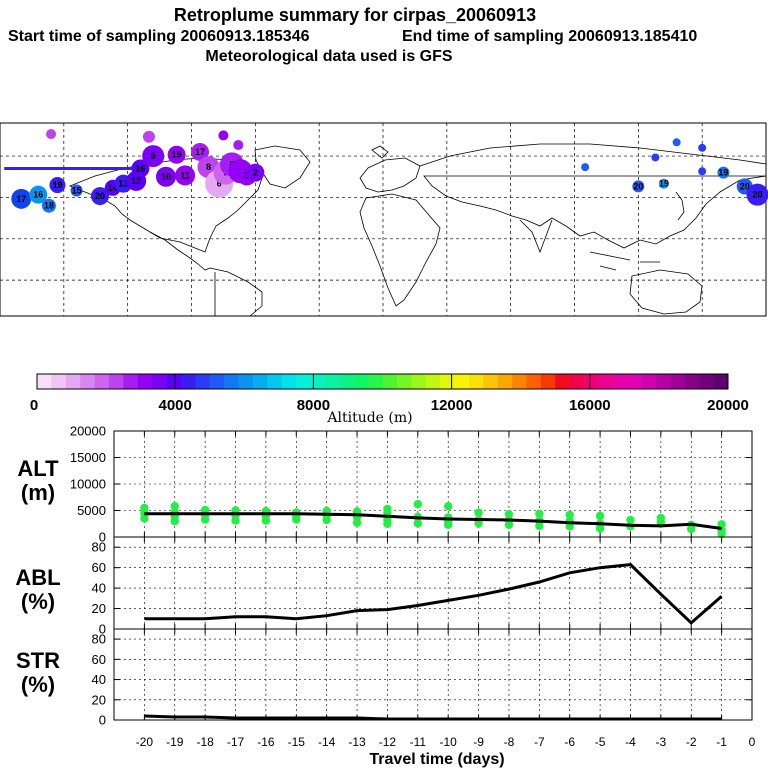  I want to click on x-tick-label: -17, so click(236, 742).